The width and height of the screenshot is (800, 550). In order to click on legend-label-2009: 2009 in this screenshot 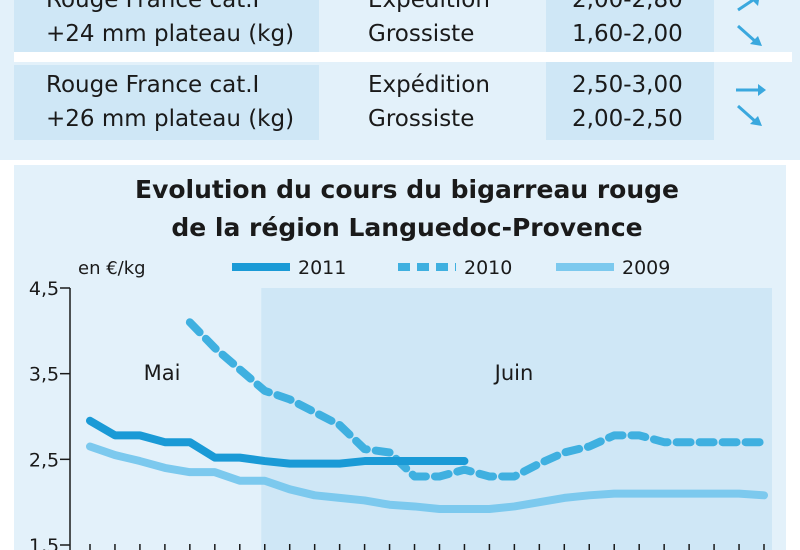, I will do `click(646, 268)`.